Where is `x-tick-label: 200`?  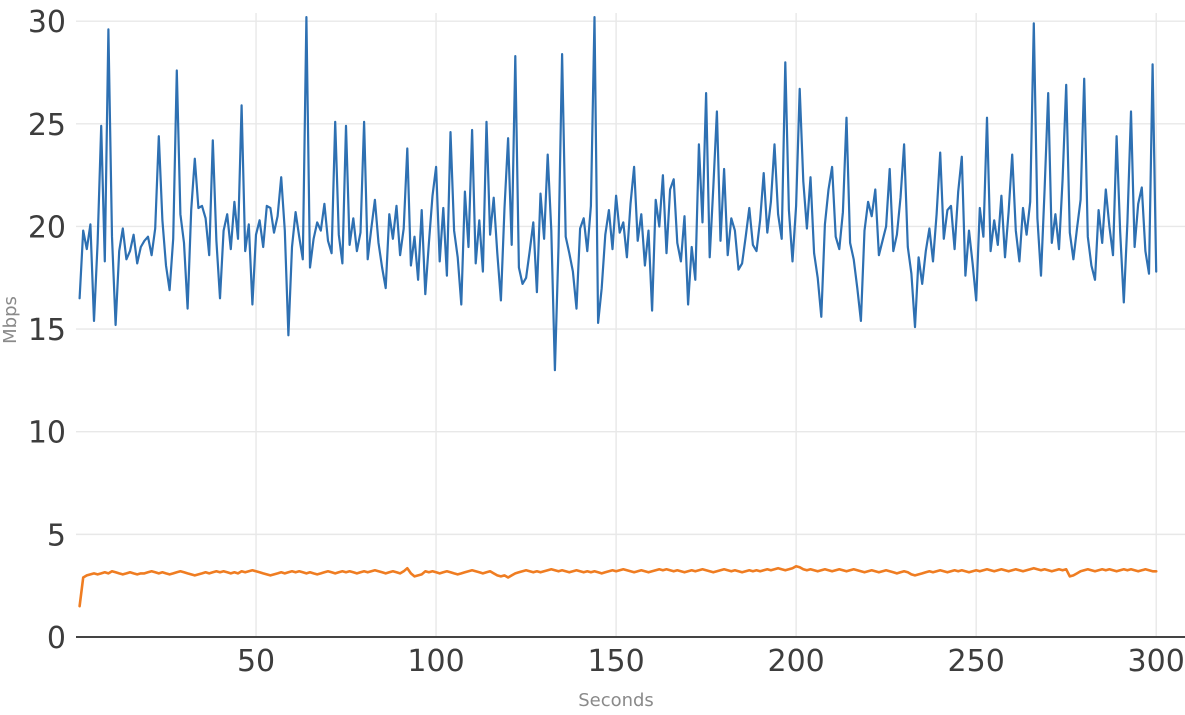
x-tick-label: 200 is located at coordinates (795, 661).